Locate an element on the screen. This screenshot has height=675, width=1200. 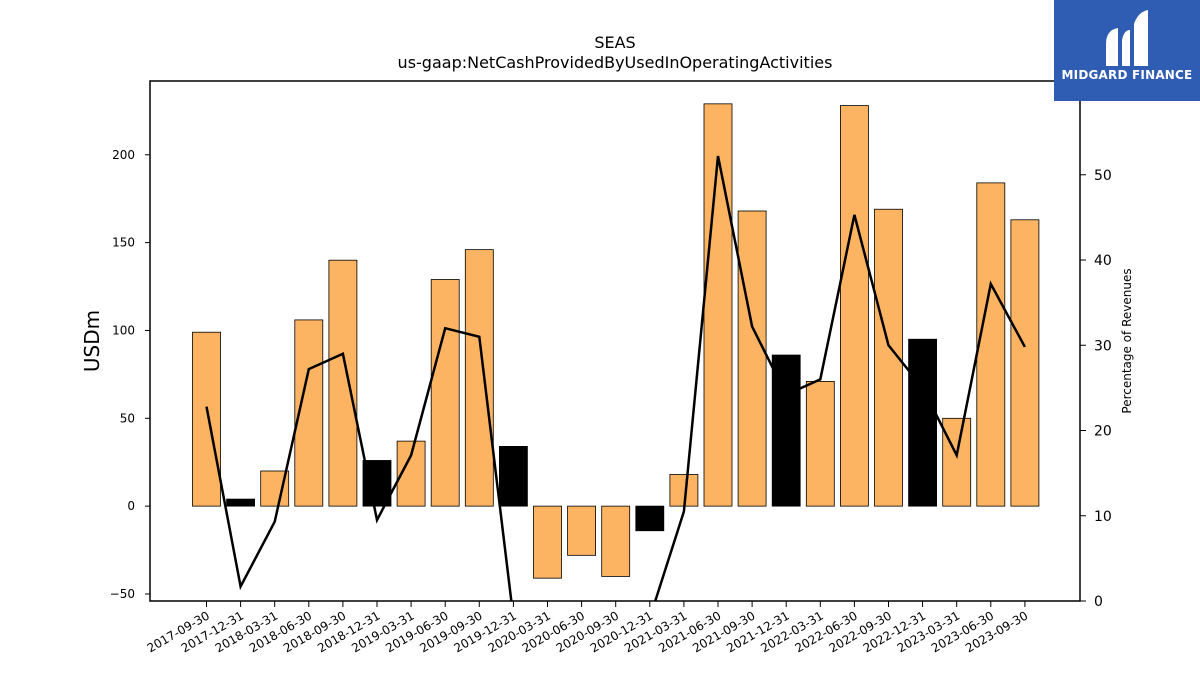
y-tick-label: −50 is located at coordinates (122, 594).